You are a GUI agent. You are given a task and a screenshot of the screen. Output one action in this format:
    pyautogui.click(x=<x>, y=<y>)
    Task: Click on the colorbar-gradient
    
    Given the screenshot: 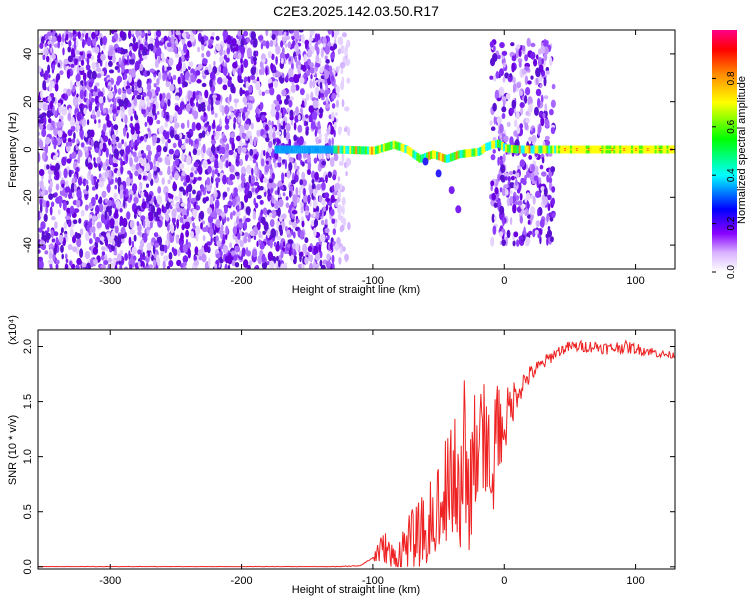 What is the action you would take?
    pyautogui.click(x=724, y=151)
    